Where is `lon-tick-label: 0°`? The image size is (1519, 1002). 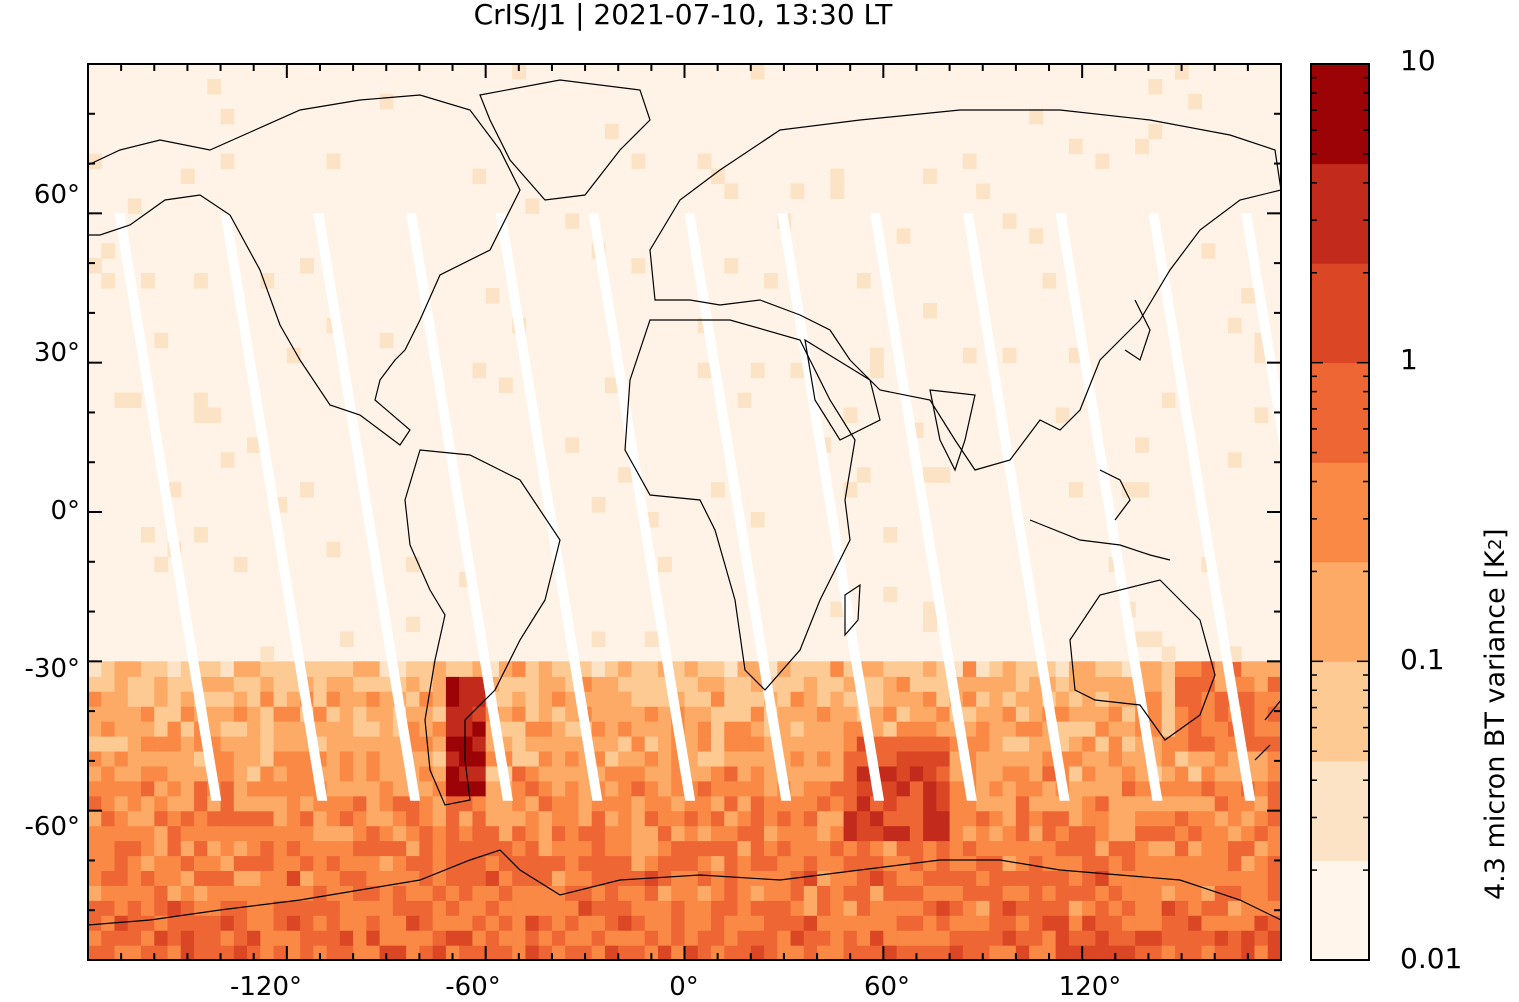
lon-tick-label: 0° is located at coordinates (684, 987).